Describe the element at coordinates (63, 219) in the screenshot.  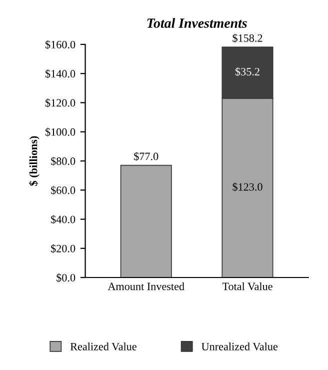
I see `y-tick-label: $40.0` at that location.